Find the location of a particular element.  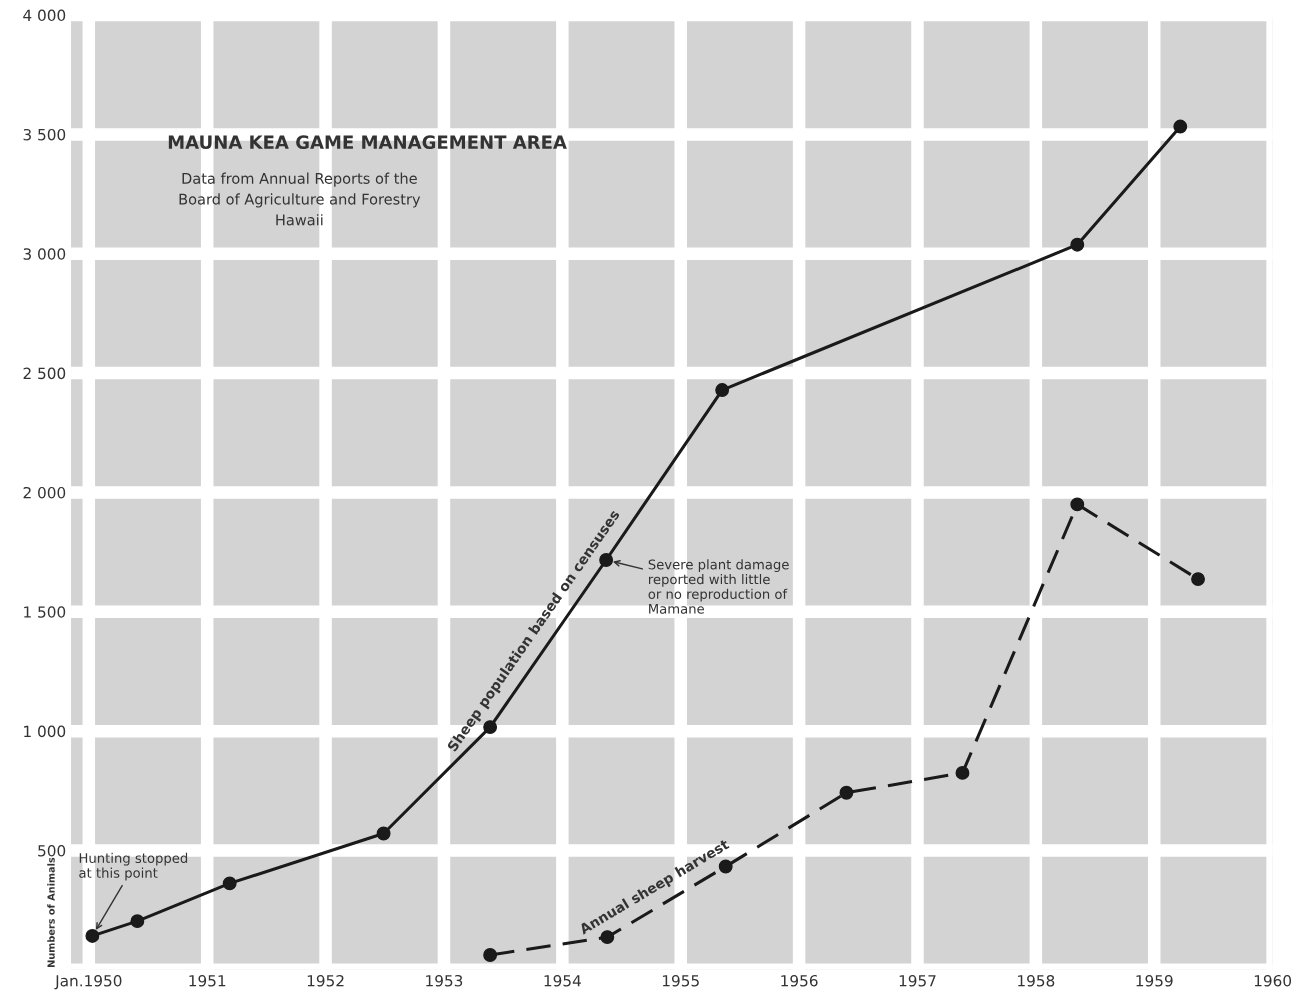

x-tick-label: 1952 is located at coordinates (325, 980).